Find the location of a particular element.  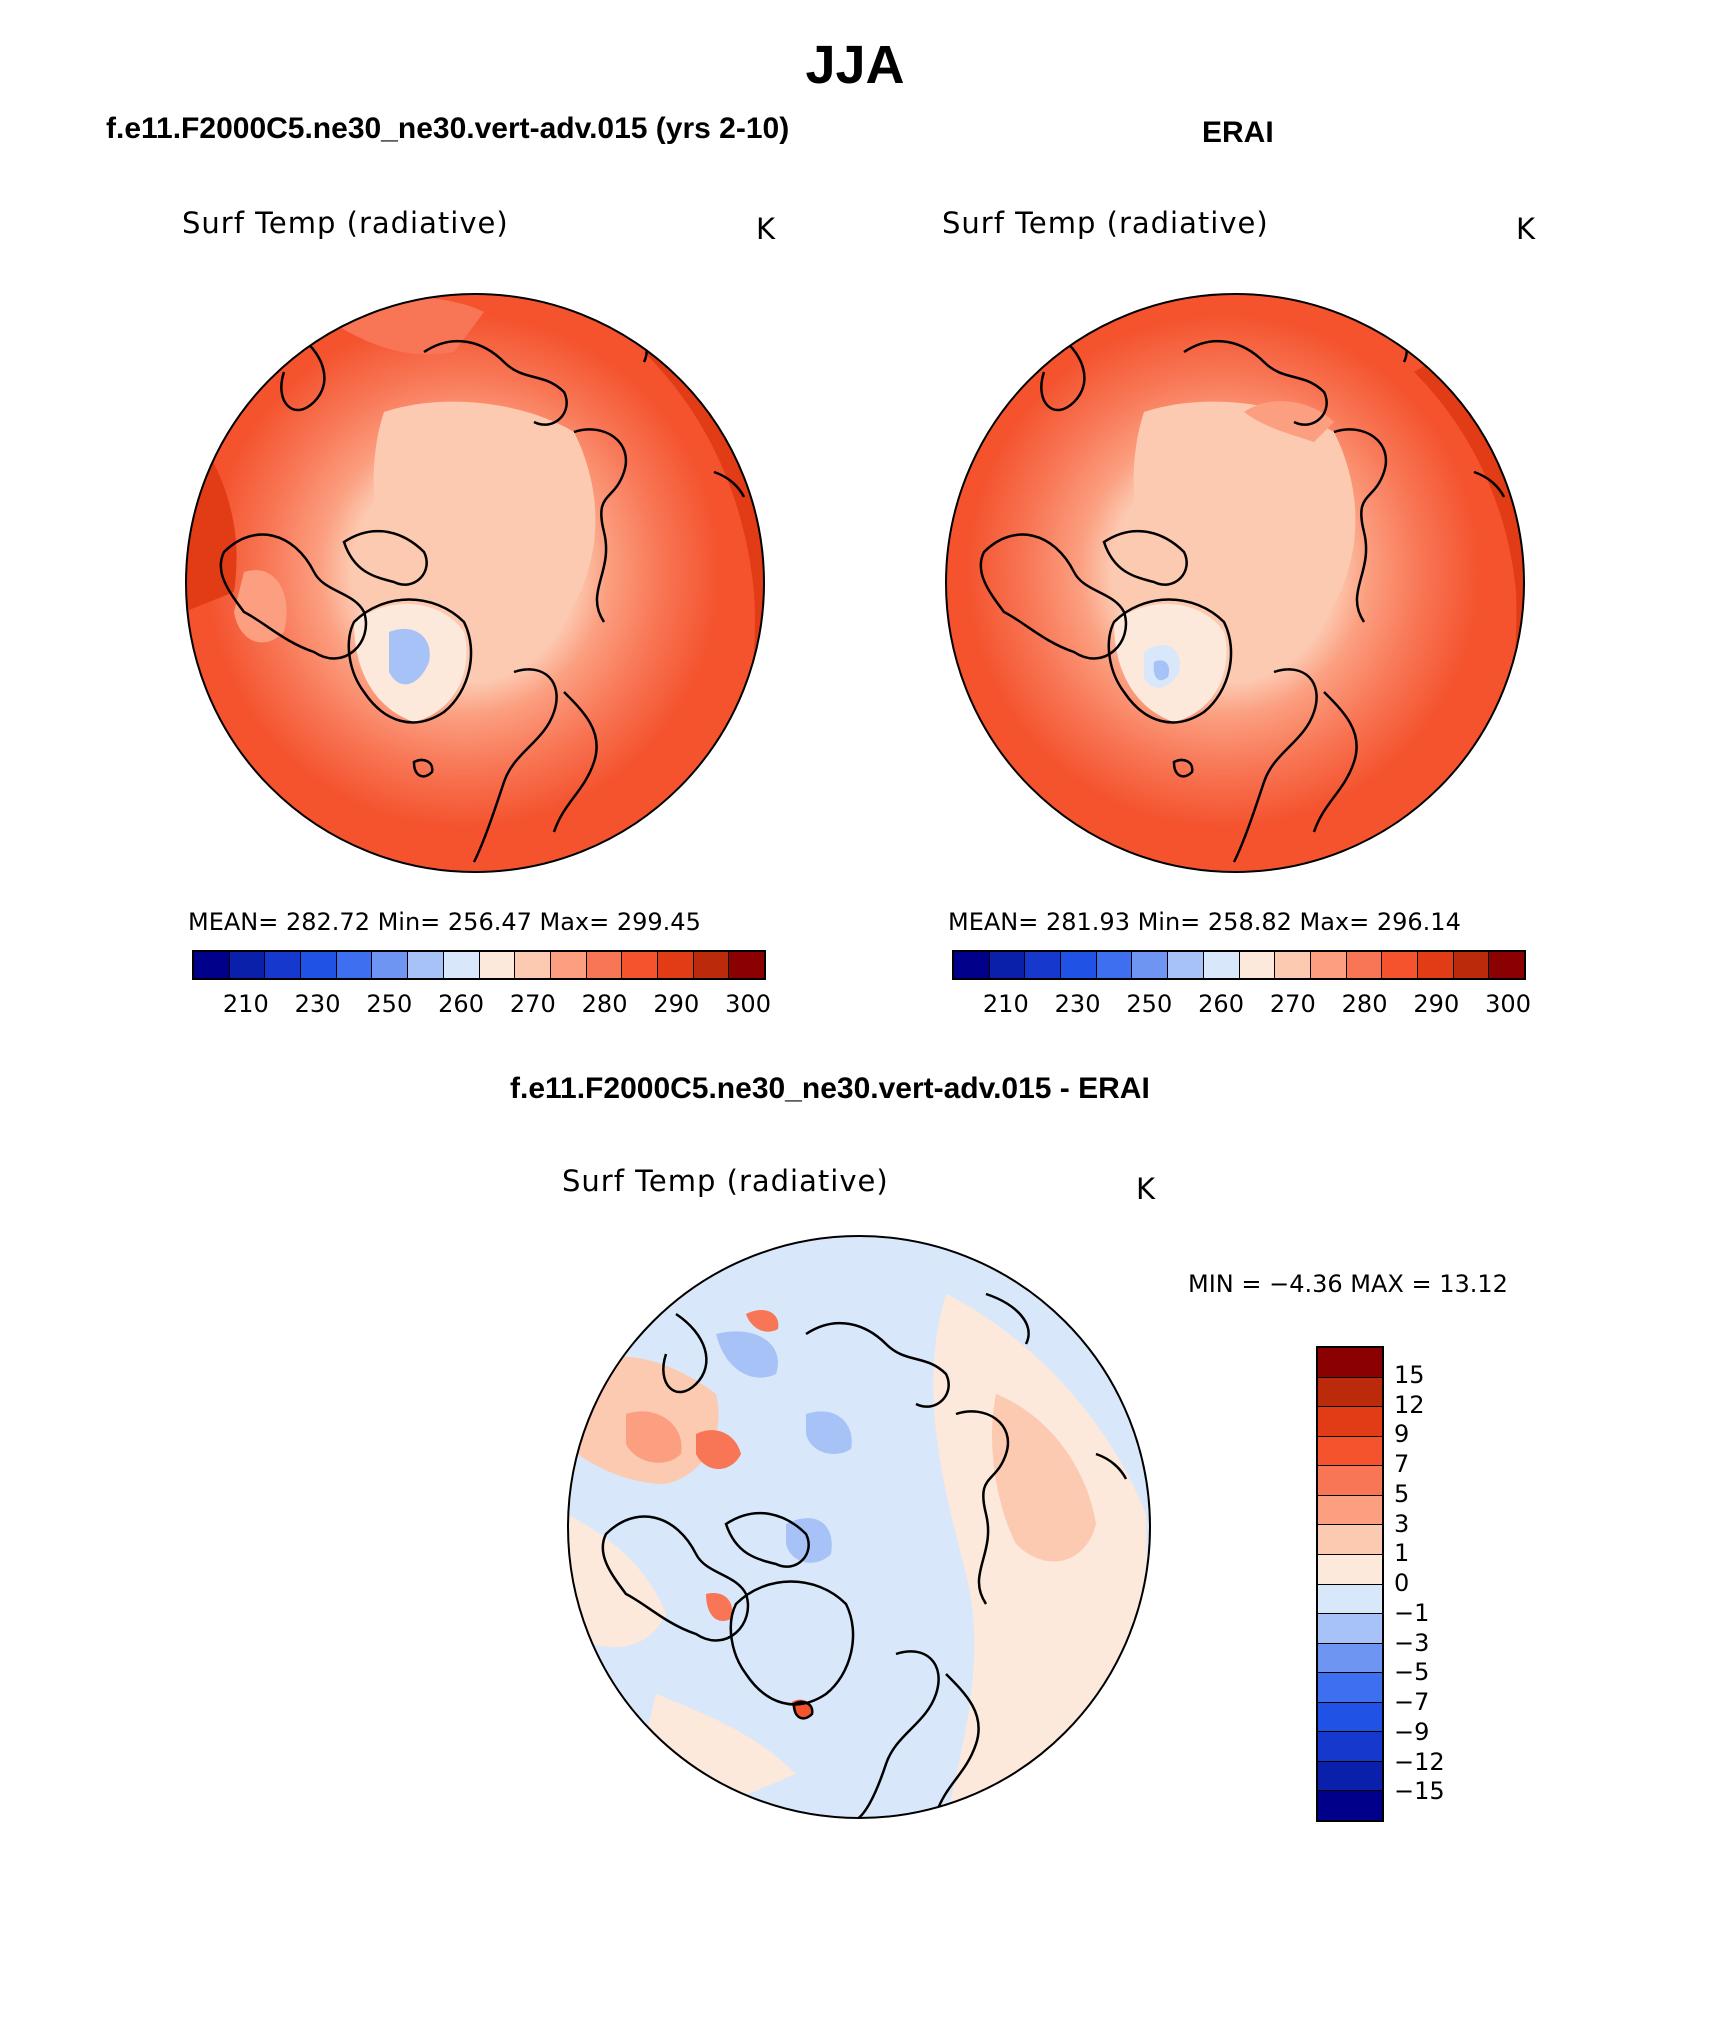

panel-2-stats: MEAN= 281.93 Min= 258.82 Max= 296.14 is located at coordinates (1204, 922).